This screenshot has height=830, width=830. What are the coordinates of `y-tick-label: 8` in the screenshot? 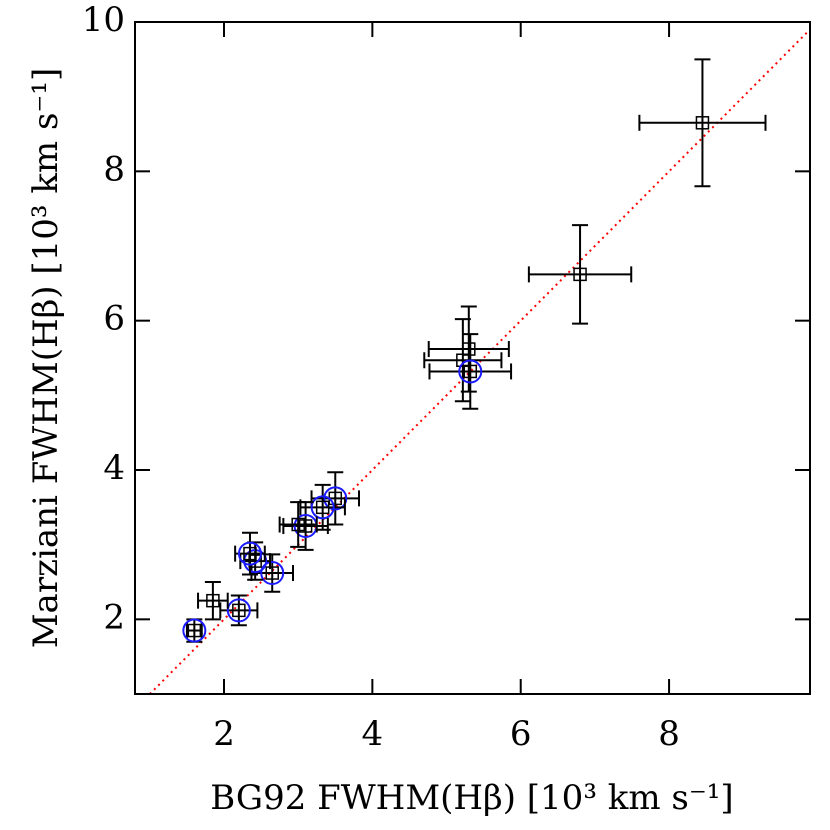 It's located at (114, 169).